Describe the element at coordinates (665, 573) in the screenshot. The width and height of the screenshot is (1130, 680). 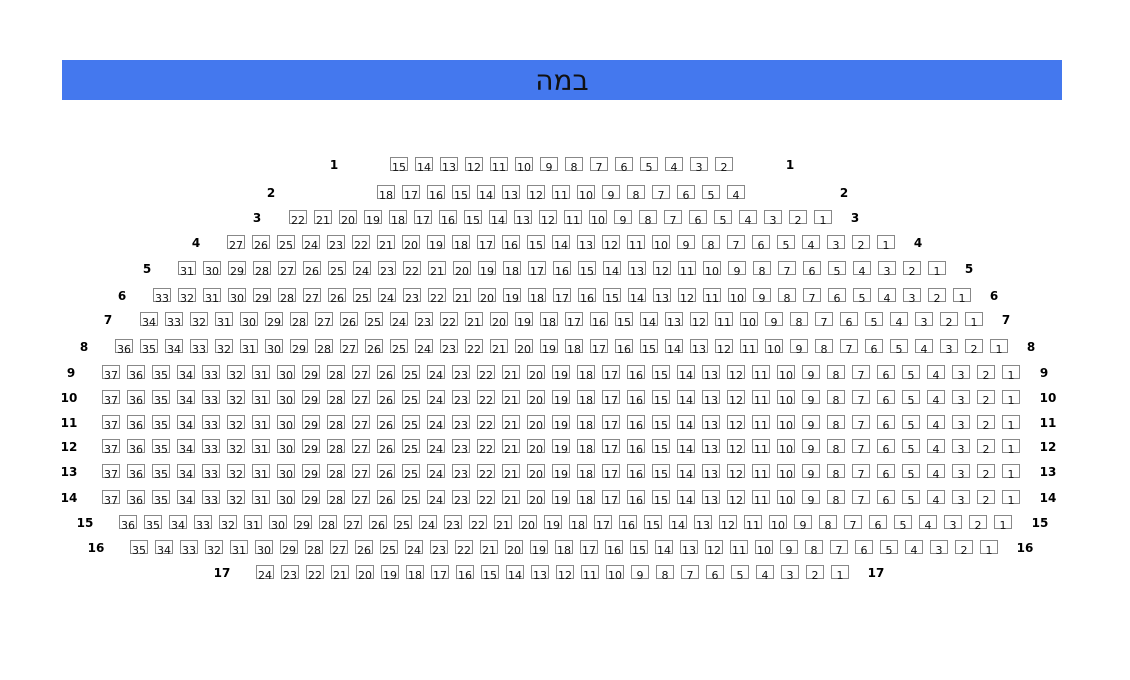
I see `seat: 8` at that location.